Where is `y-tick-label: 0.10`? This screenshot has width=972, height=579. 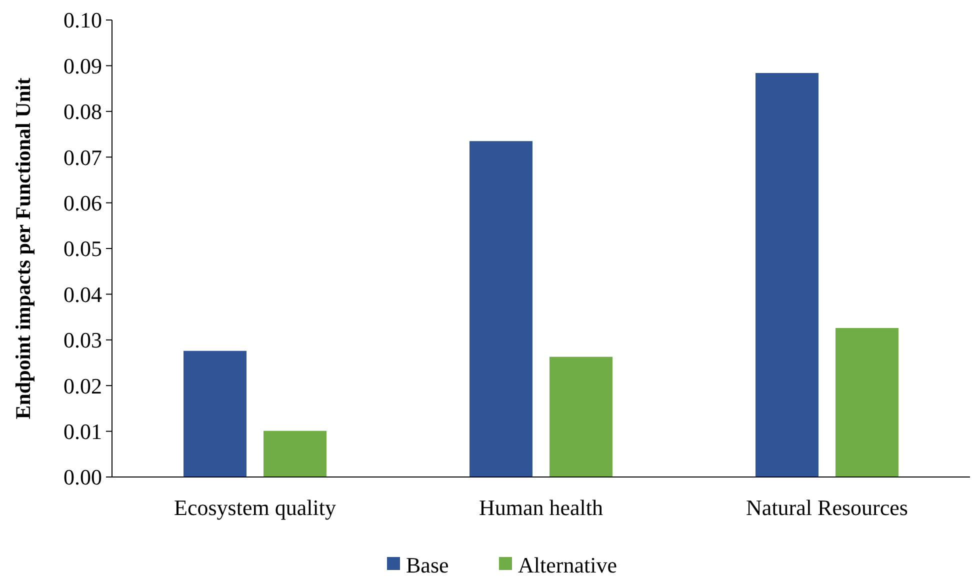
y-tick-label: 0.10 is located at coordinates (83, 20).